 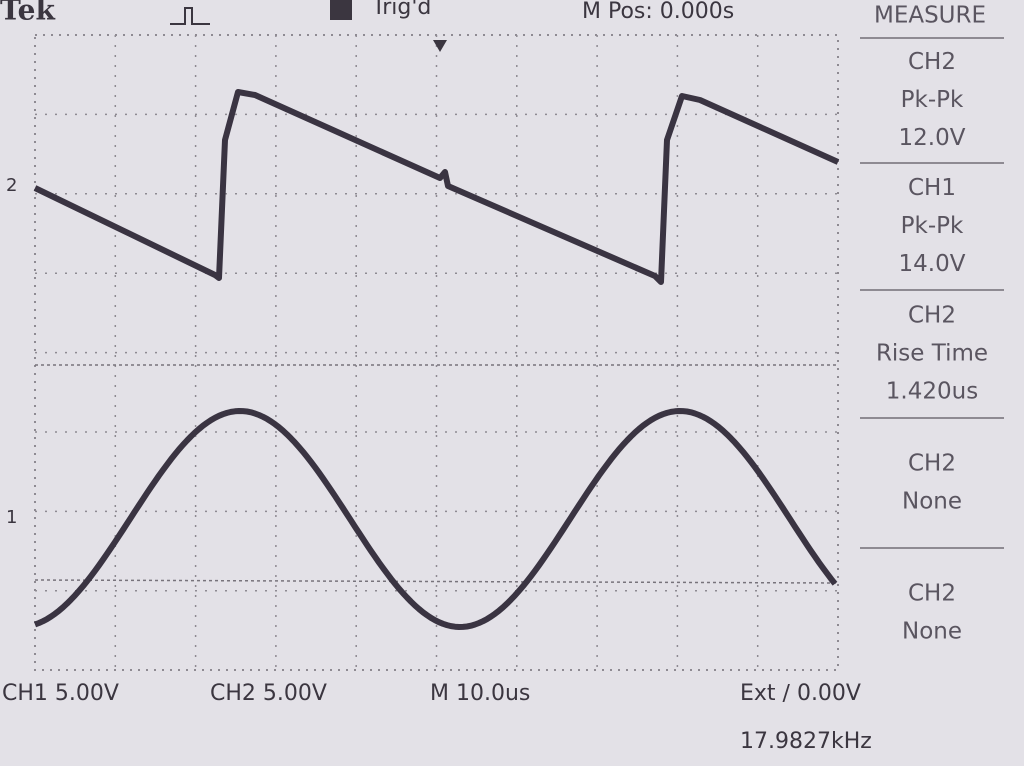 I want to click on timebase: M 10.0us, so click(x=480, y=693).